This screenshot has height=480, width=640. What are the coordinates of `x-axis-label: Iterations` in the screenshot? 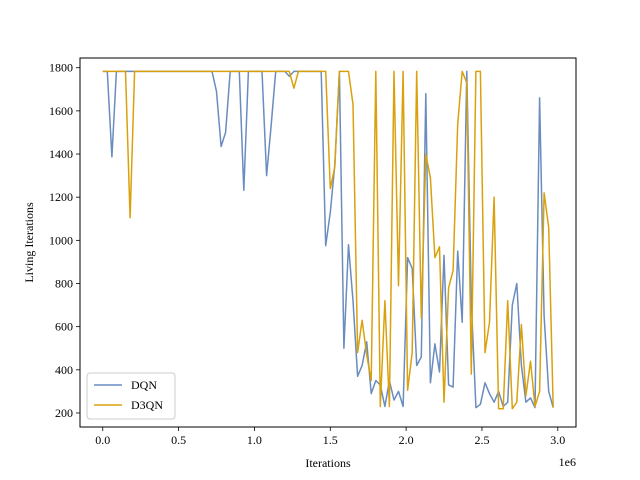 It's located at (328, 463).